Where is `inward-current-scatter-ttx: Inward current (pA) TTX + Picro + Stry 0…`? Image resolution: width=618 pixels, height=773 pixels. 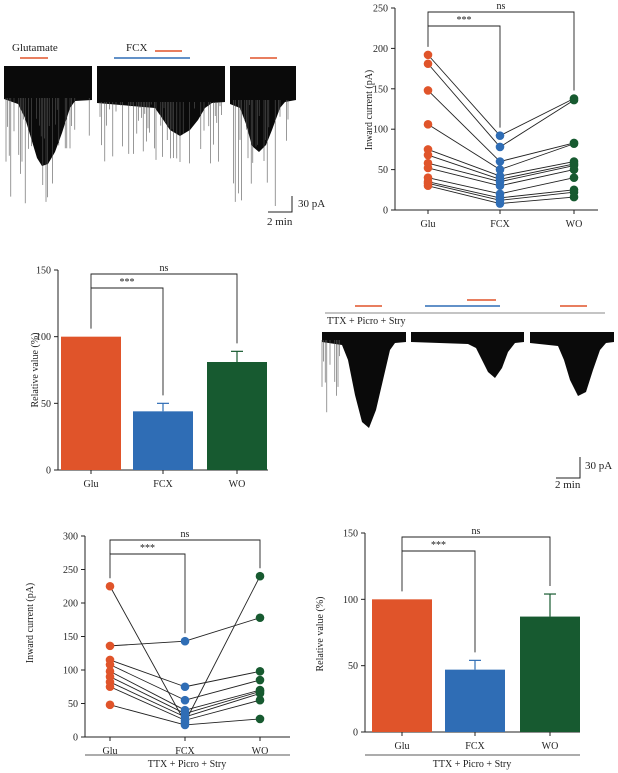
inward-current-scatter-ttx: Inward current (pA) TTX + Picro + Stry 0… is located at coordinates (157, 649).